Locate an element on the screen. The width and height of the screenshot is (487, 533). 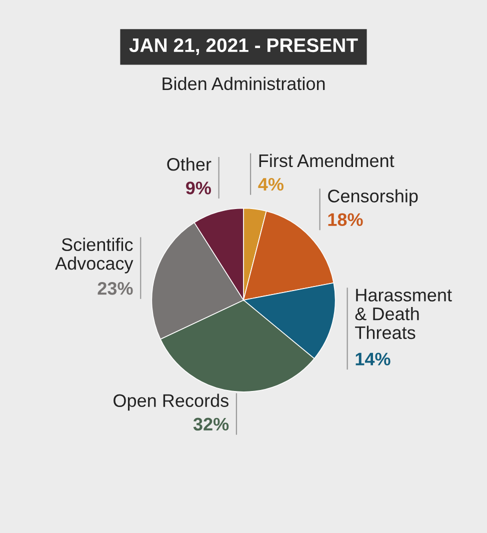
slice-label: Open Records is located at coordinates (171, 402).